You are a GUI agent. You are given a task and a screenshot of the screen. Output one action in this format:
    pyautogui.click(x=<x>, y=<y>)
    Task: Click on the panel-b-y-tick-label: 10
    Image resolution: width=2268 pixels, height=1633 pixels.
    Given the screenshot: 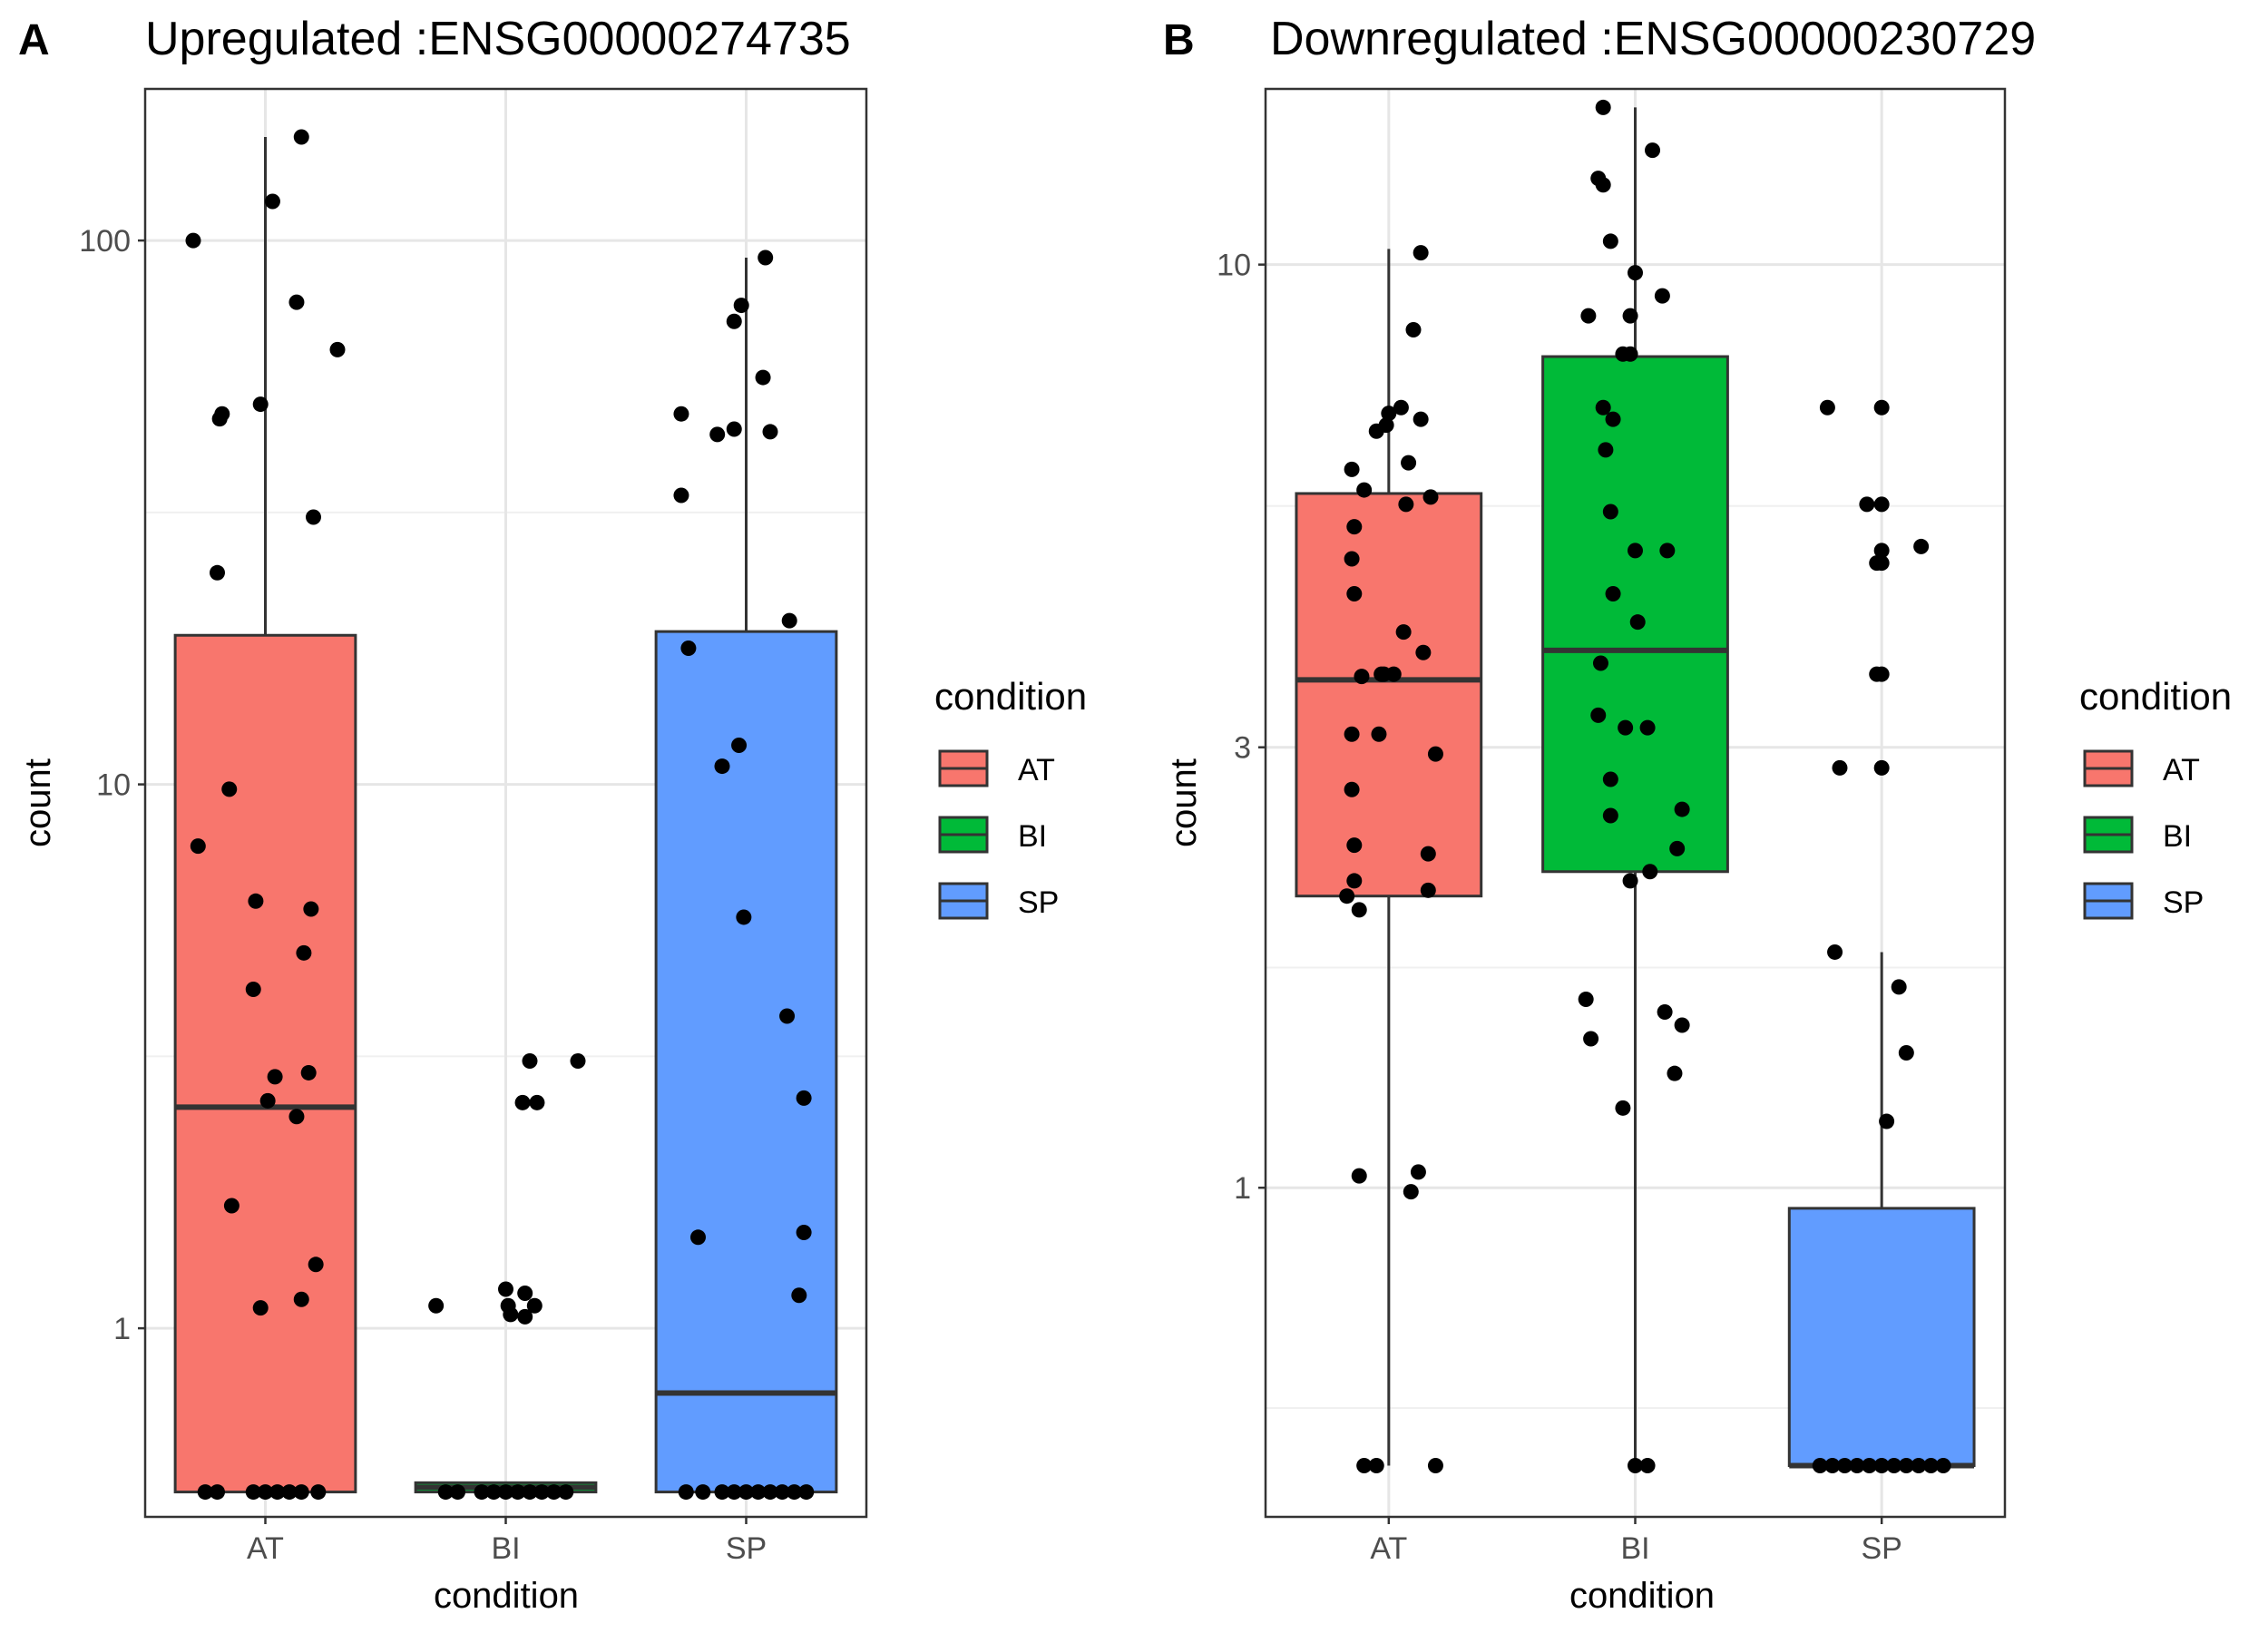 What is the action you would take?
    pyautogui.click(x=1234, y=266)
    